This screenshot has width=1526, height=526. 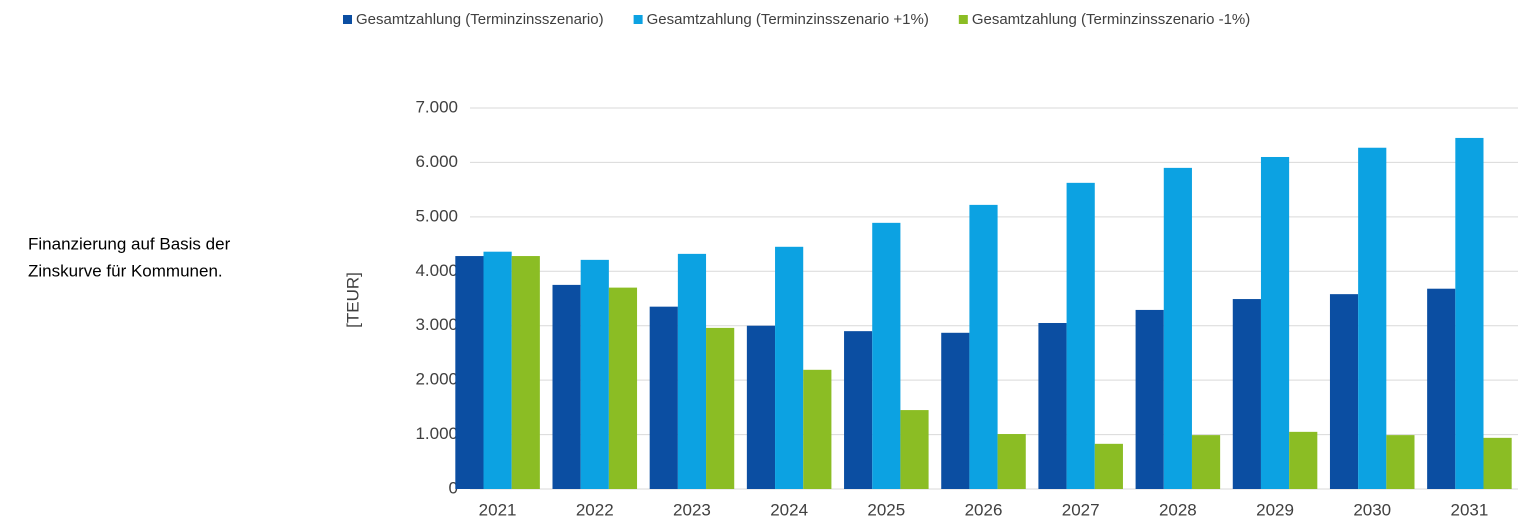 I want to click on y-tick-label: 2.000, so click(x=436, y=379).